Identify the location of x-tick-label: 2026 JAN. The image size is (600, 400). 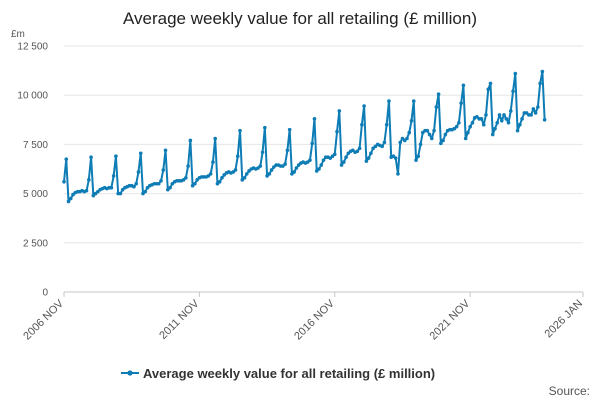
(563, 319).